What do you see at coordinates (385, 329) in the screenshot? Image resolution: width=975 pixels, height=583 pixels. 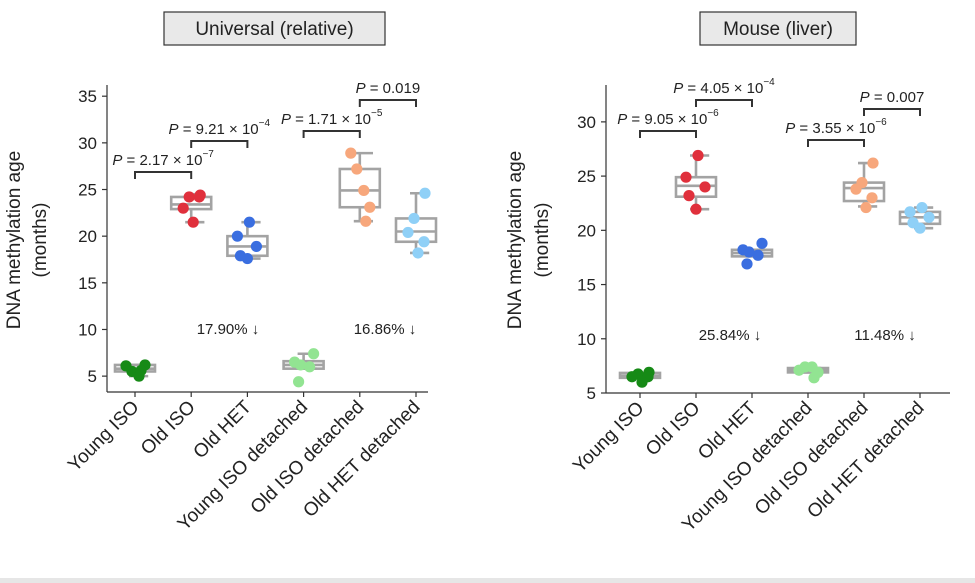 I see `percent-reduction-label: 16.86% ↓` at bounding box center [385, 329].